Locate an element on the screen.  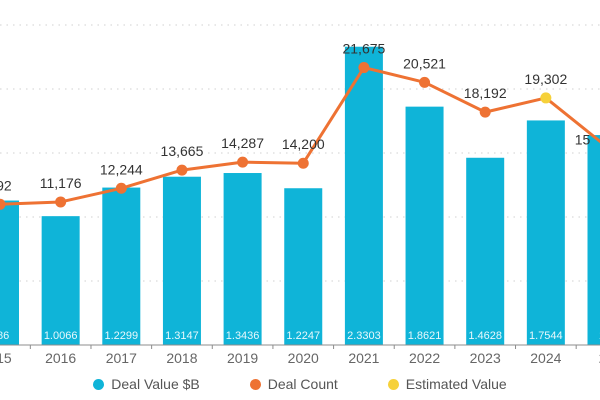
legend-label: Deal Count is located at coordinates (302, 384).